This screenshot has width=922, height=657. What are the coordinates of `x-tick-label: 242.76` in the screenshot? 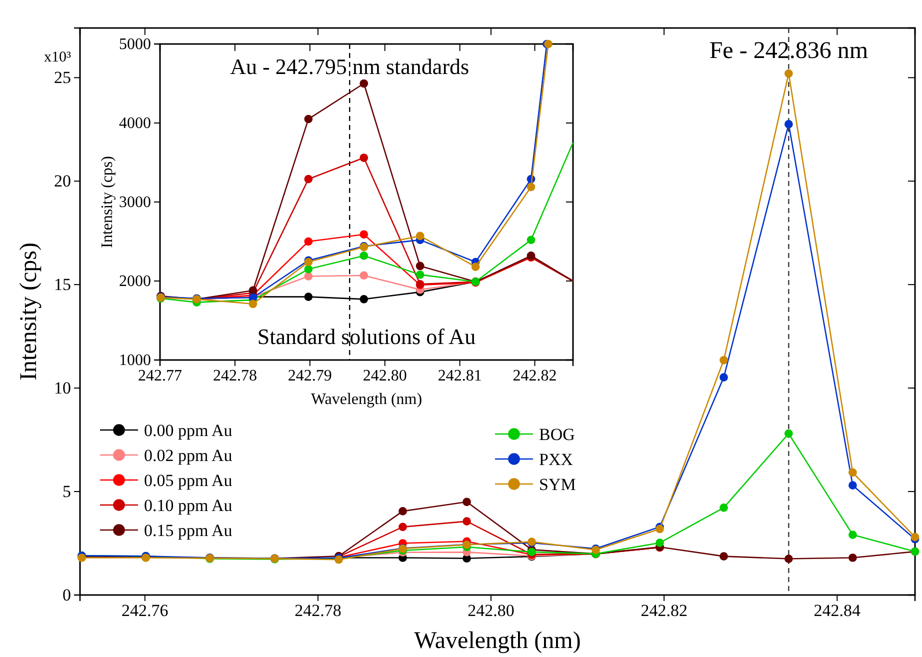 It's located at (145, 610).